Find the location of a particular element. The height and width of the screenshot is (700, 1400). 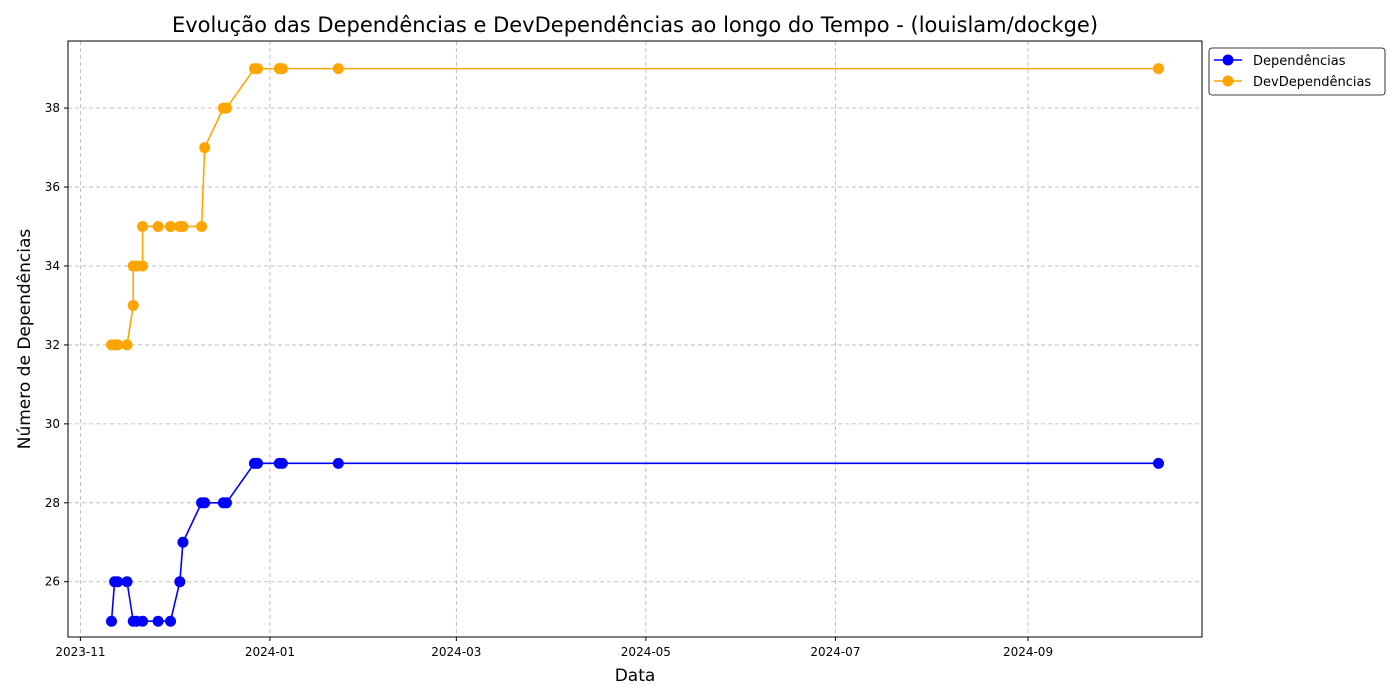

x-tick-label: 2024-05 is located at coordinates (646, 652).